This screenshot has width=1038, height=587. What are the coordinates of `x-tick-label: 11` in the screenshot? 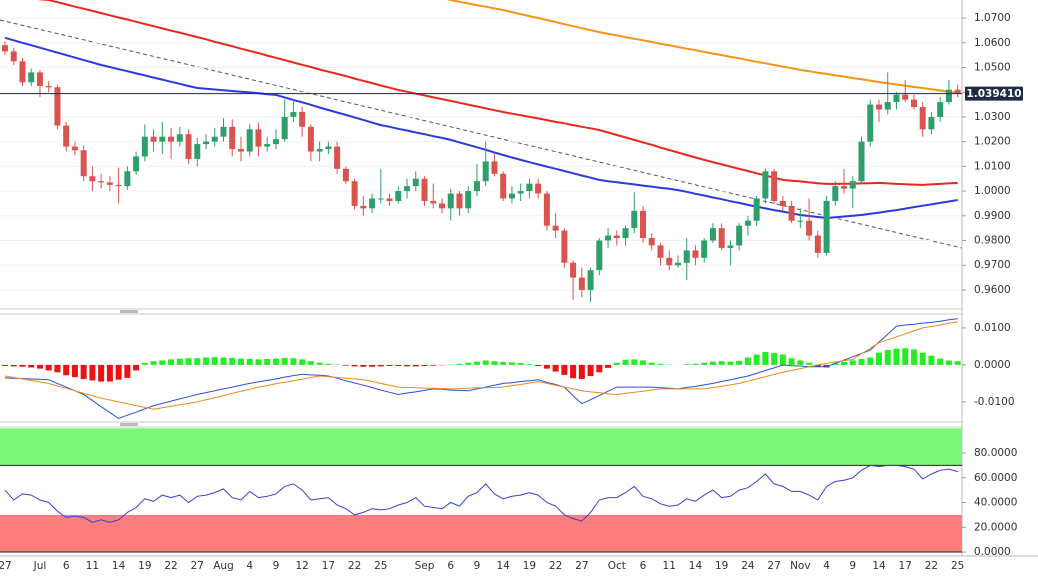 It's located at (669, 566).